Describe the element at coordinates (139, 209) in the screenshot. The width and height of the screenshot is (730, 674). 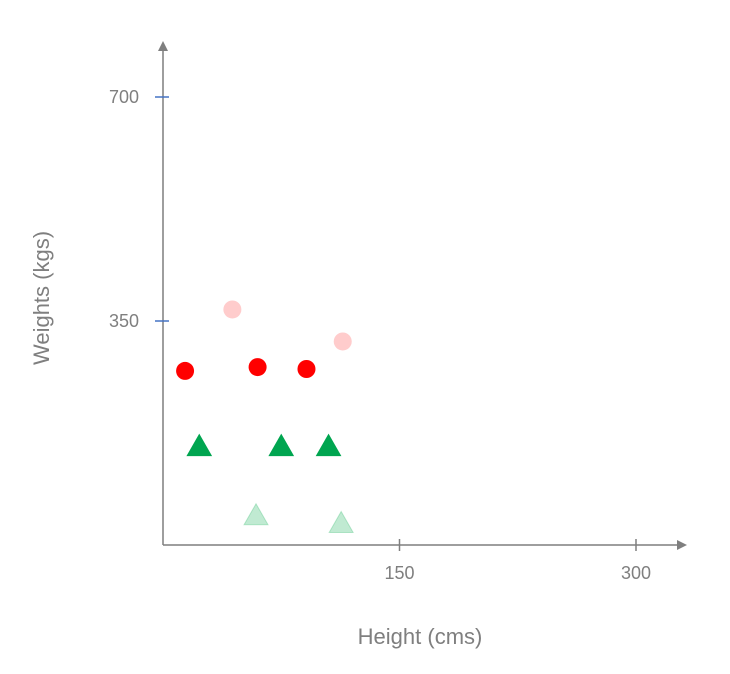
I see `y-ticks: 350 700` at that location.